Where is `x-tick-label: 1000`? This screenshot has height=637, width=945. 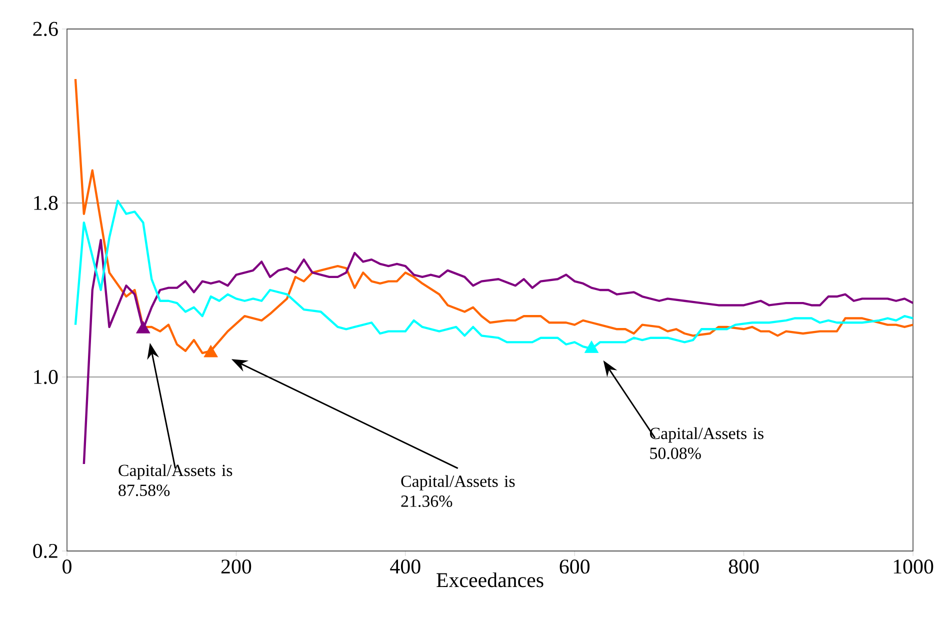 x-tick-label: 1000 is located at coordinates (914, 567).